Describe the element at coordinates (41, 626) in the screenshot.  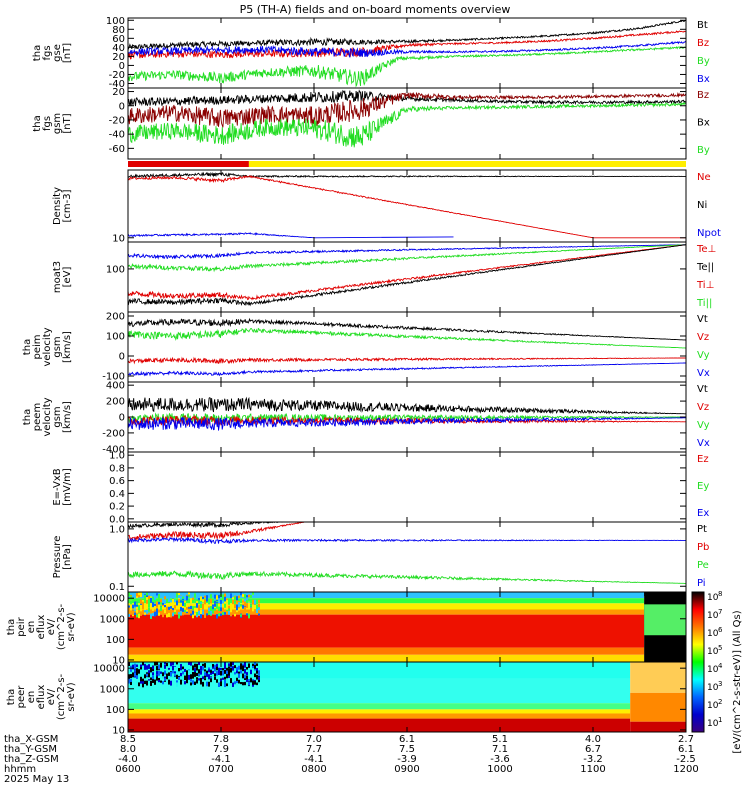
I see `y-axis-label: tha peir en eflux eV/(cm^2-s-sr-eV)` at that location.